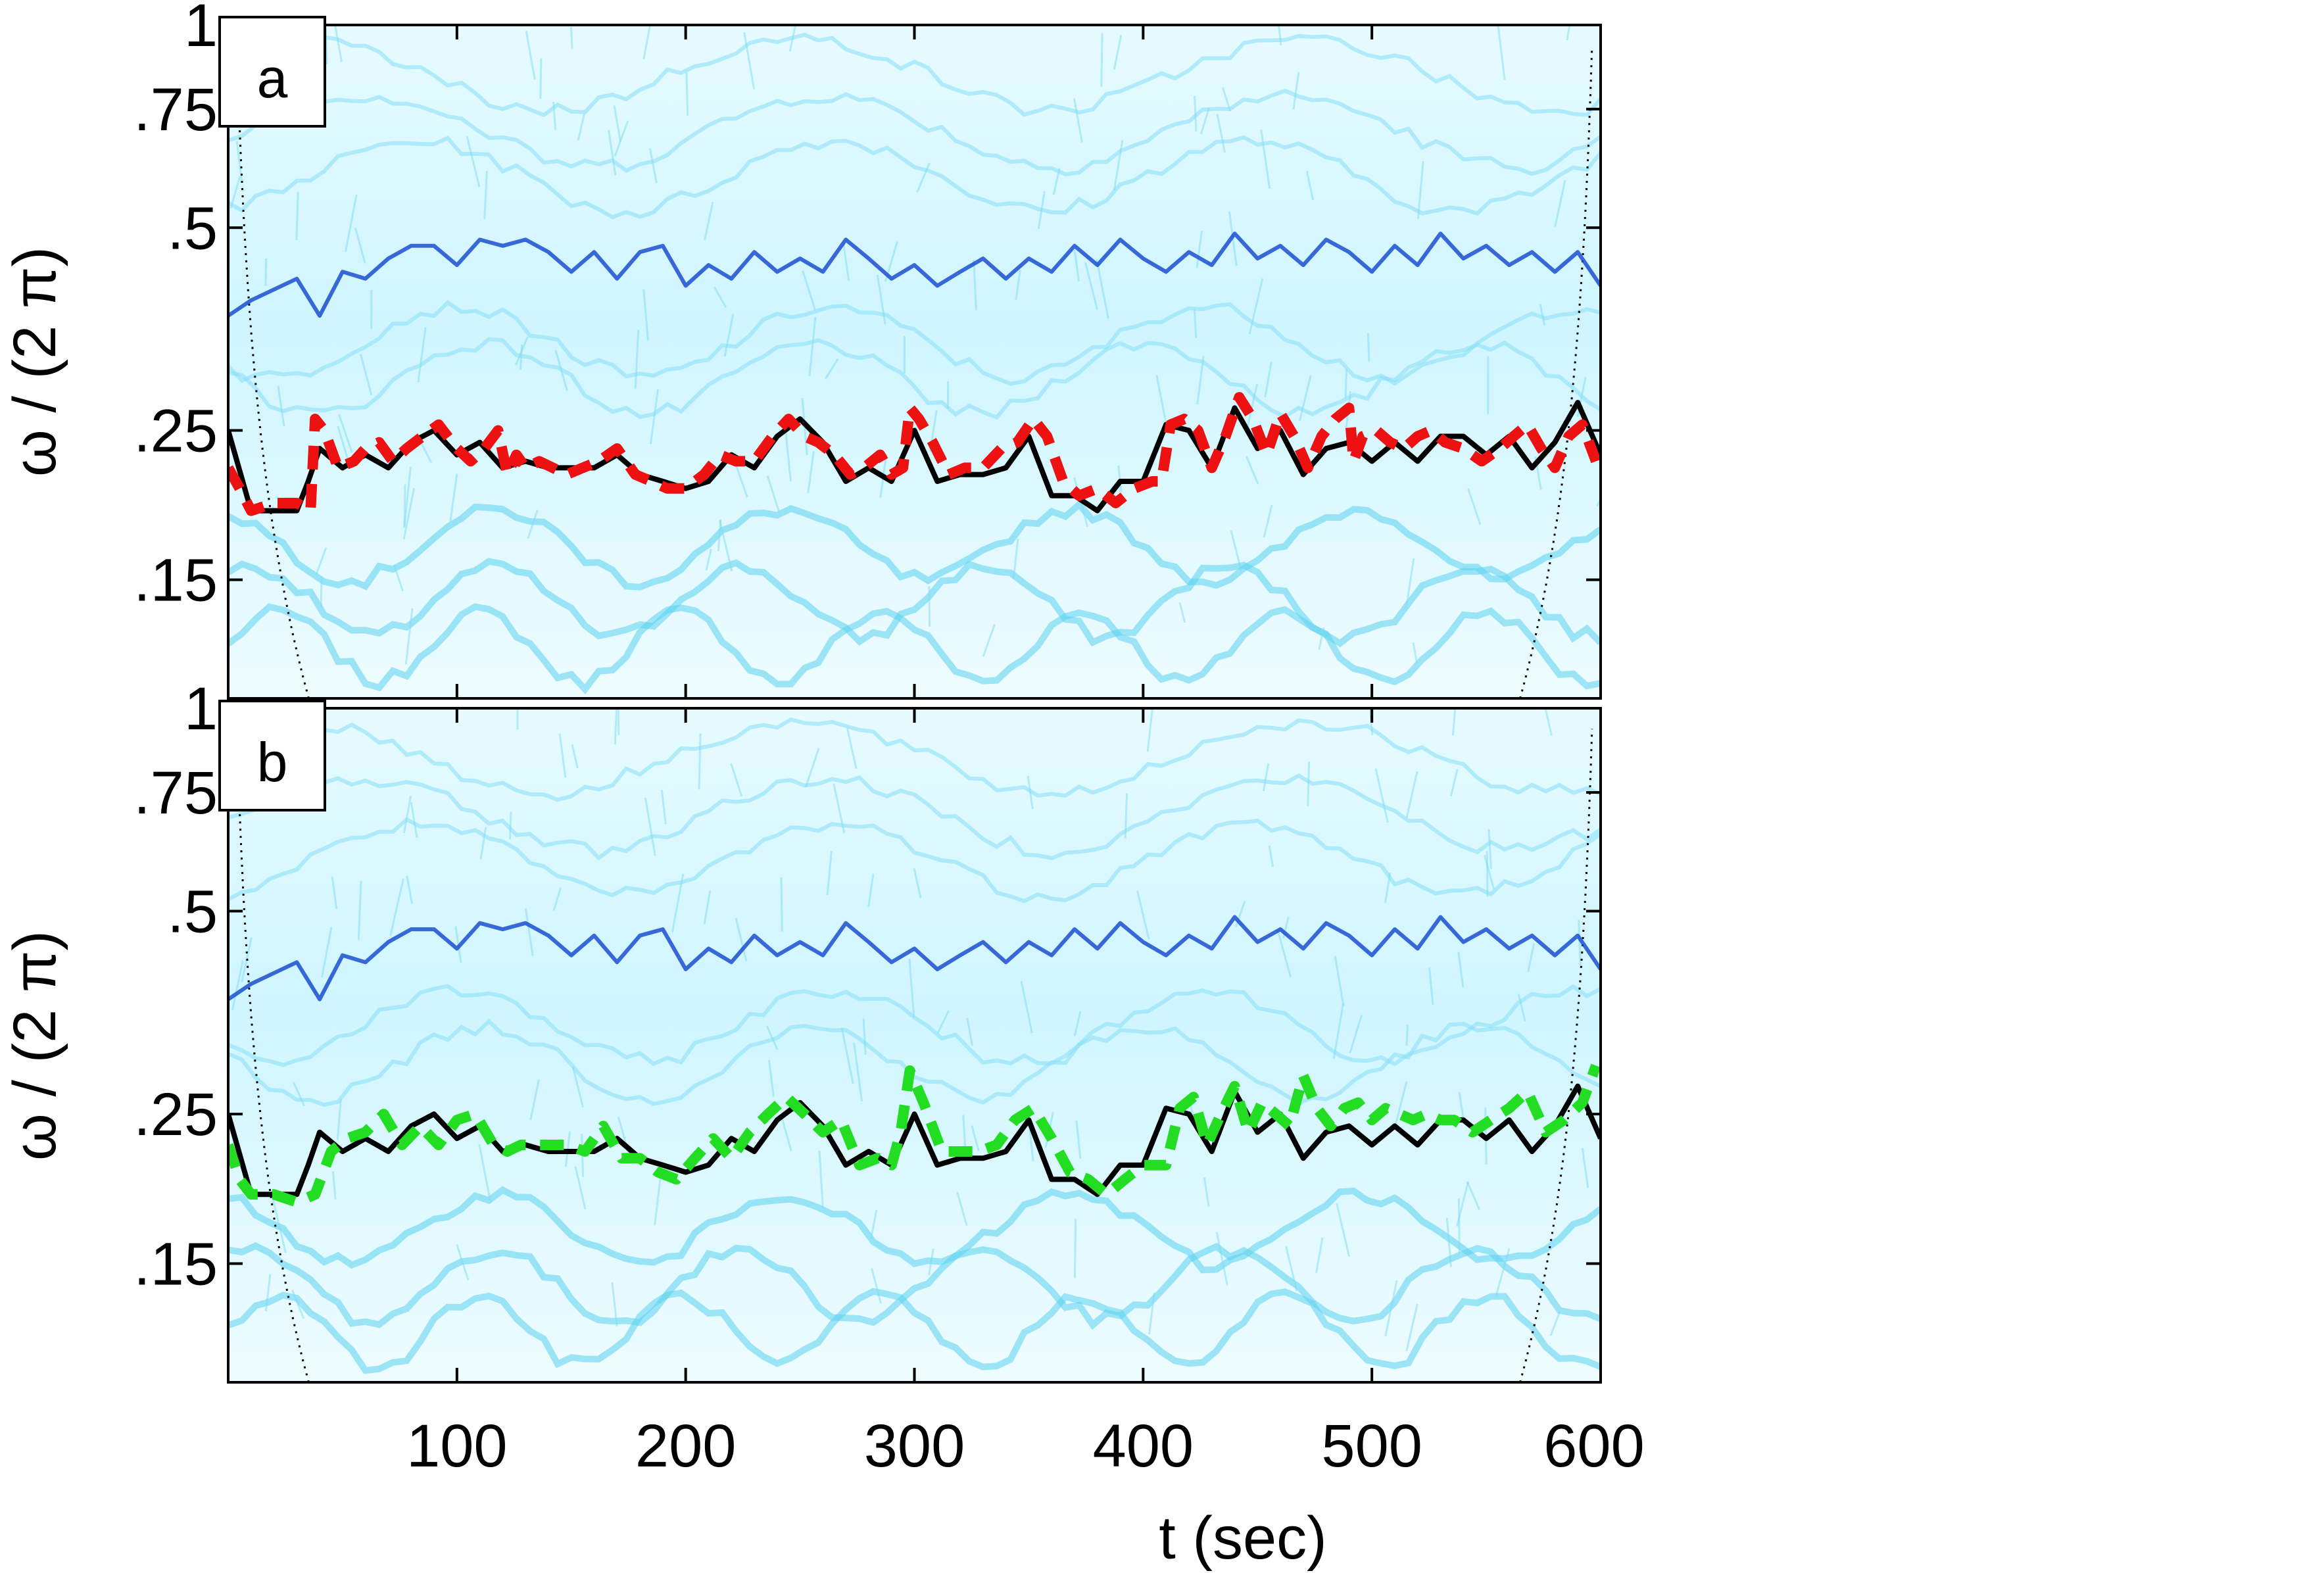 The height and width of the screenshot is (1573, 2324). I want to click on panel-a-tag-box: a, so click(272, 72).